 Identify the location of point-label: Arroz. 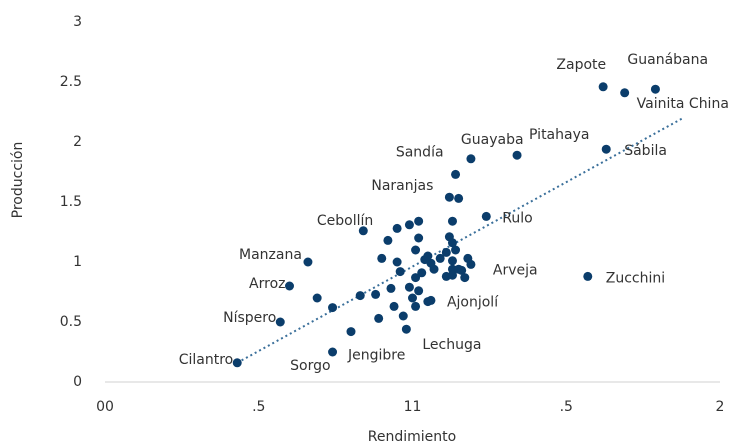
(267, 284).